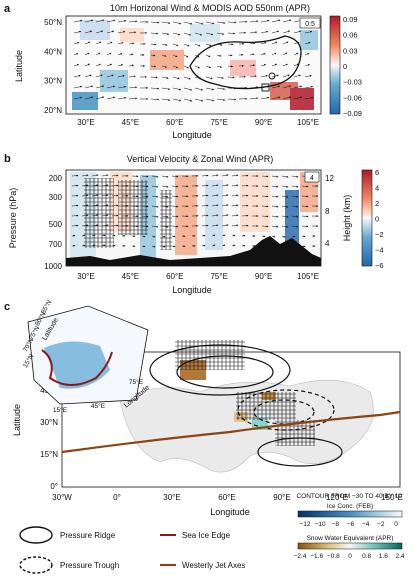 This screenshot has height=583, width=415. Describe the element at coordinates (300, 556) in the screenshot. I see `panel-c-swe-colorbar-tick: −2.4` at that location.